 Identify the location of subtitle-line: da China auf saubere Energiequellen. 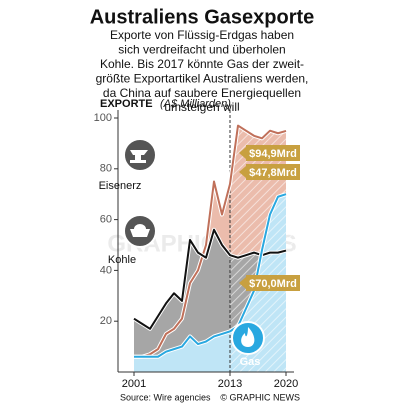
(202, 93).